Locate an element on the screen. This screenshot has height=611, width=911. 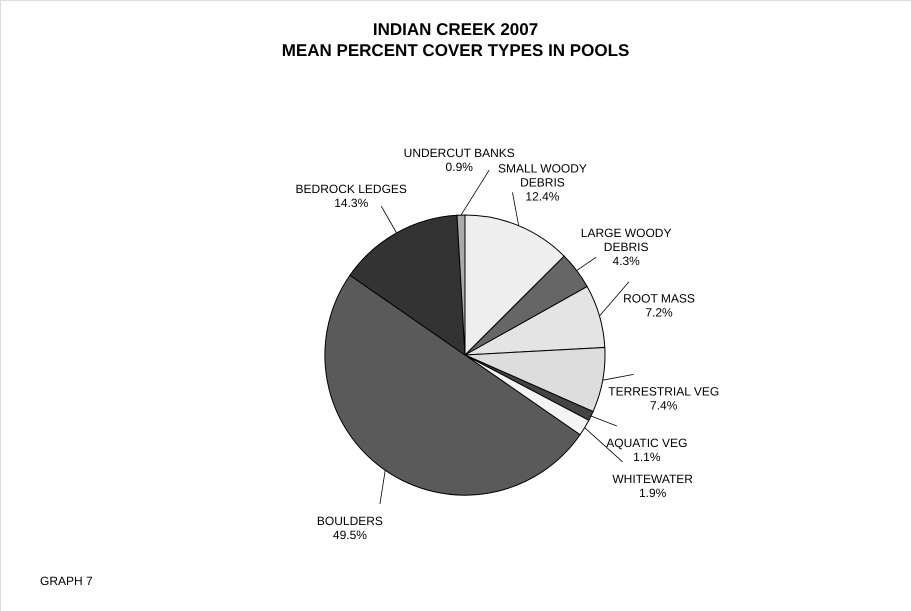
slice-label: UNDERCUT BANKS is located at coordinates (459, 153).